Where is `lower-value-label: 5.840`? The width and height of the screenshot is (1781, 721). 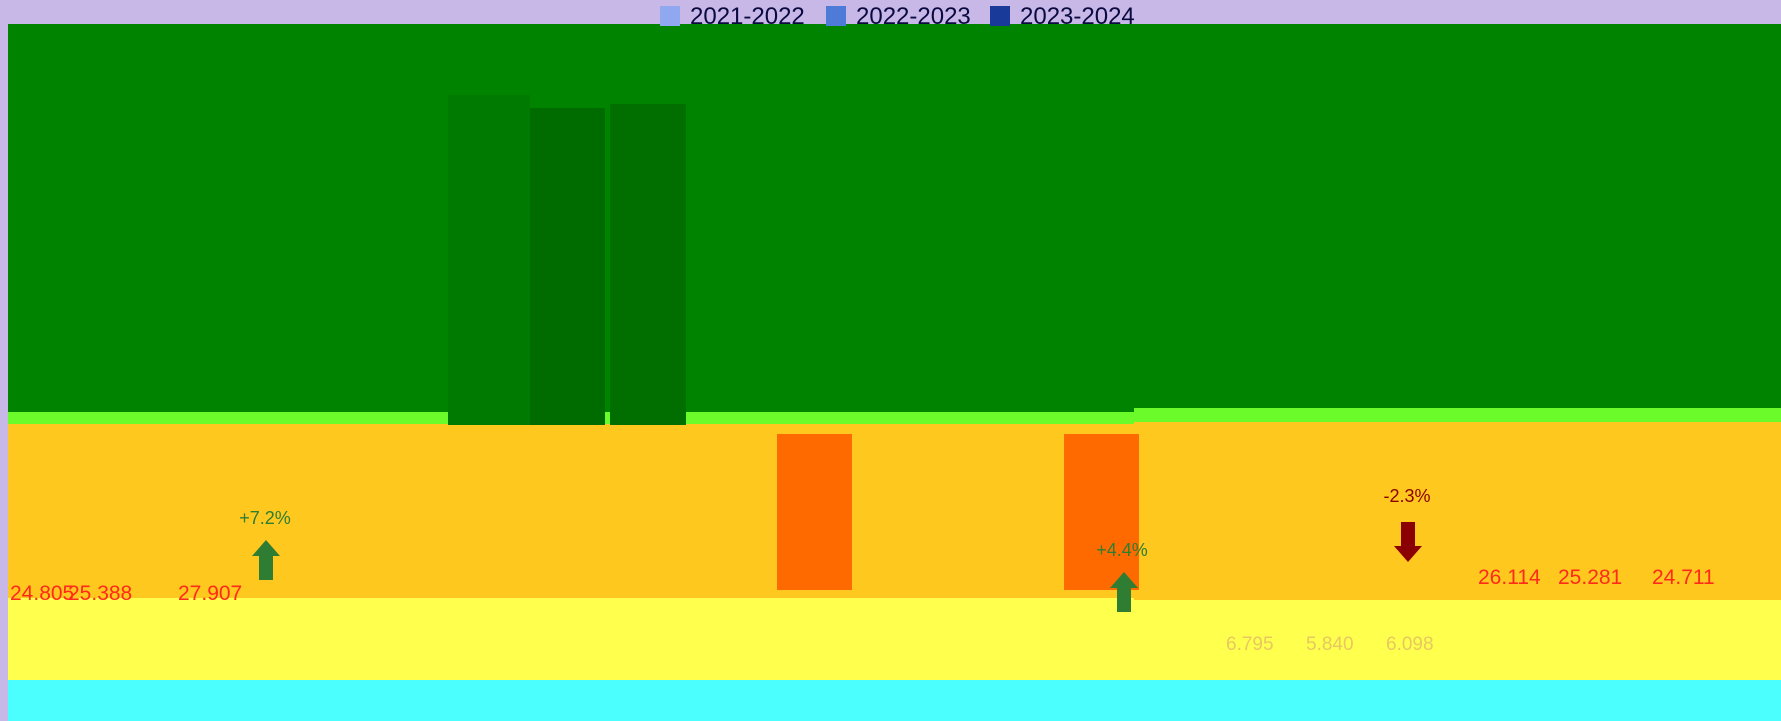 lower-value-label: 5.840 is located at coordinates (1330, 644).